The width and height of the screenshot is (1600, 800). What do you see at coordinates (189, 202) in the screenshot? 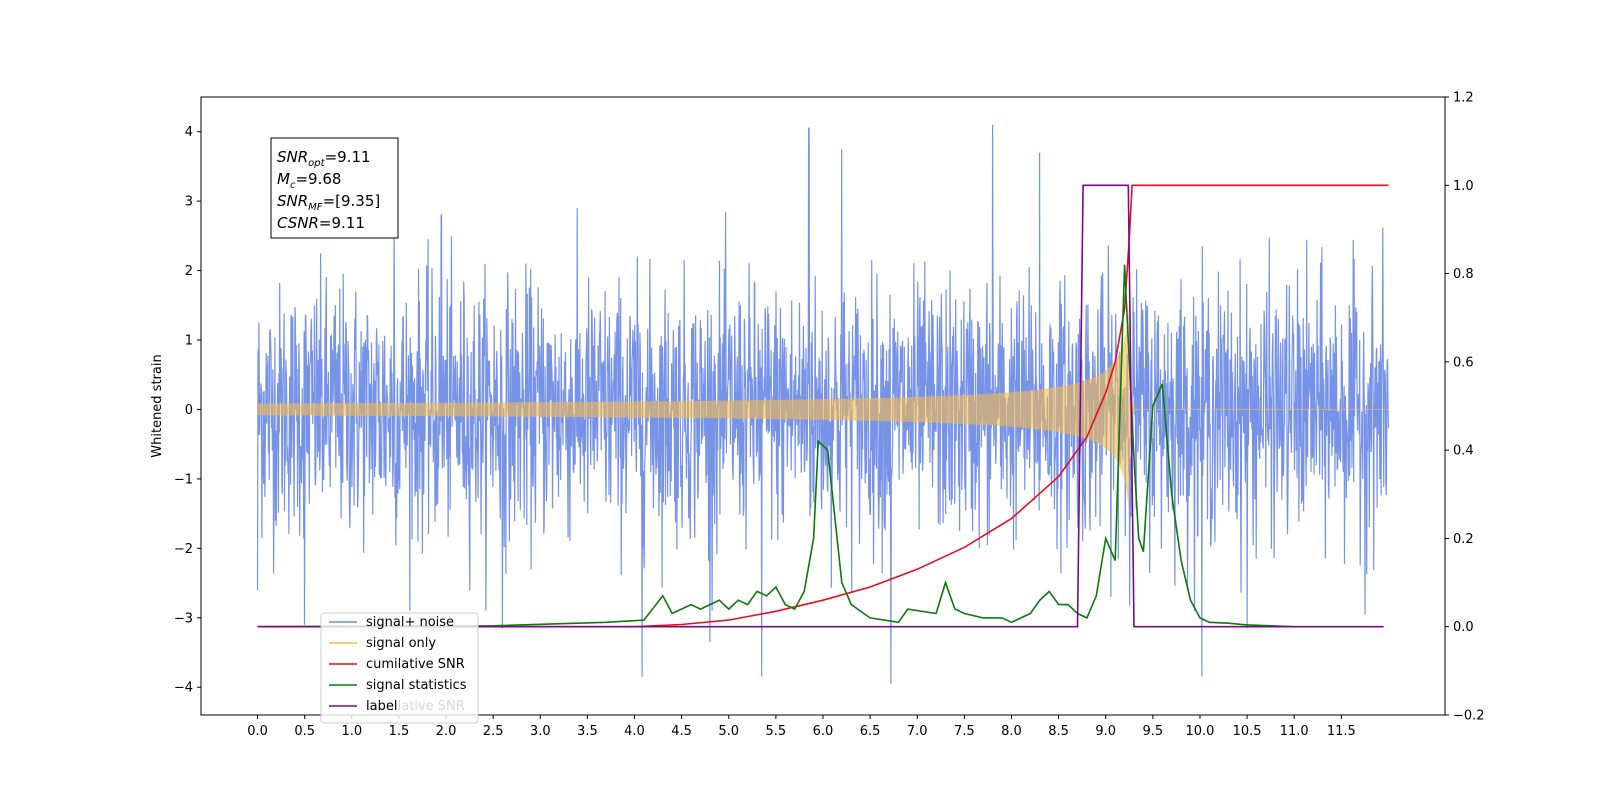
I see `y-tick-label: 3` at bounding box center [189, 202].